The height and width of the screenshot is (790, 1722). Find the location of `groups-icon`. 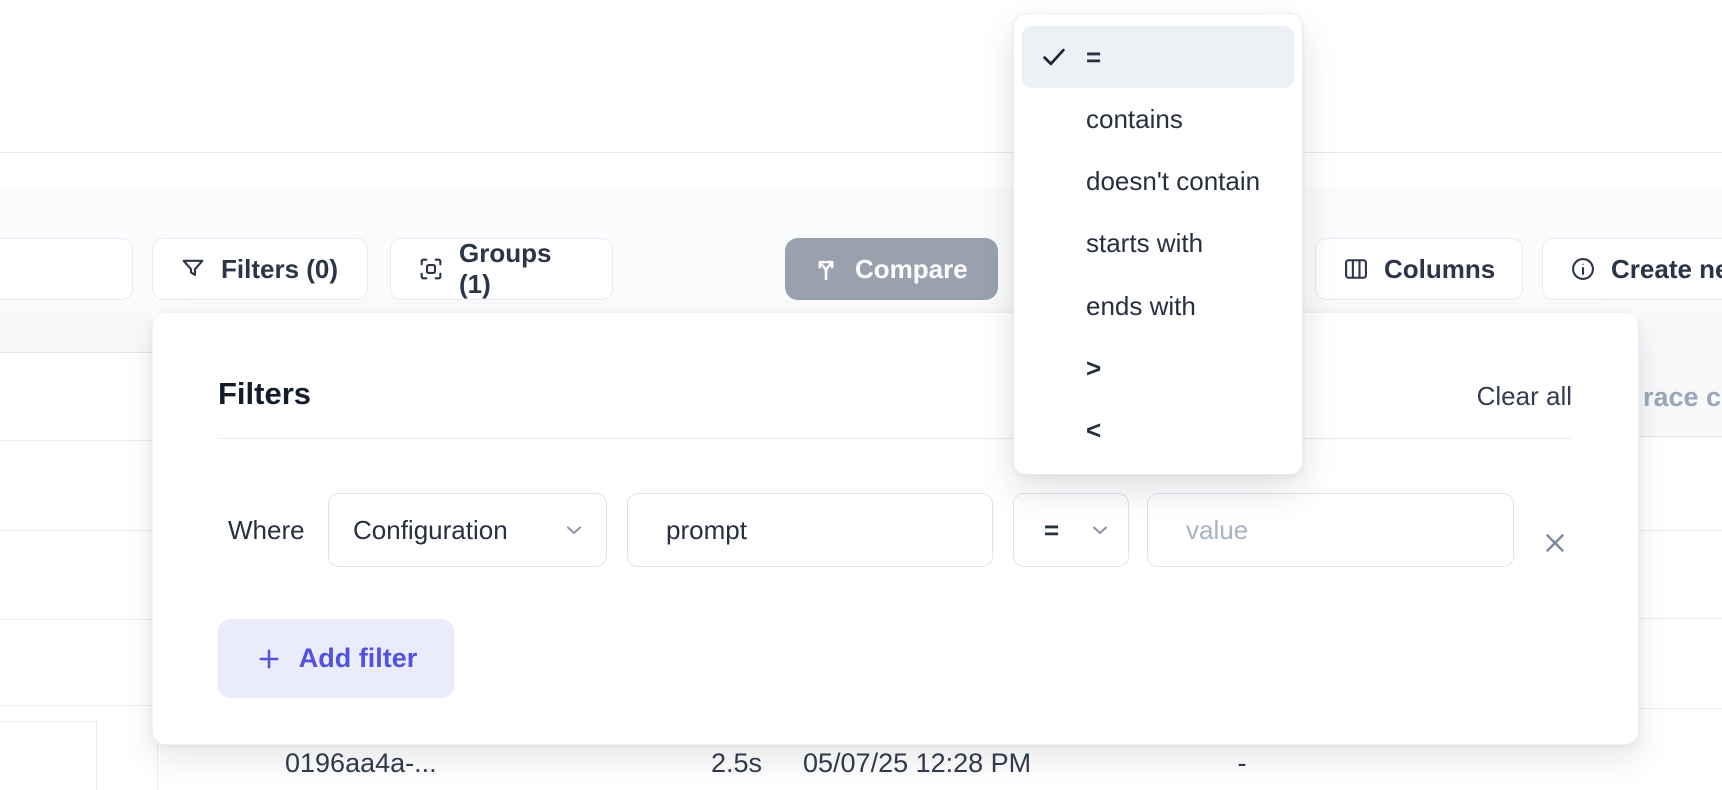

groups-icon is located at coordinates (431, 269).